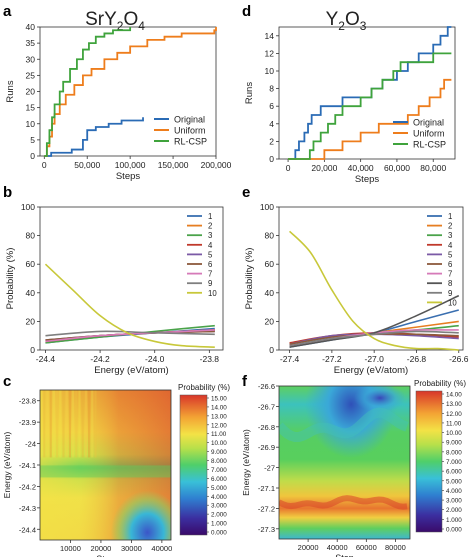  What do you see at coordinates (210, 283) in the screenshot?
I see `legend-label: 9` at bounding box center [210, 283].